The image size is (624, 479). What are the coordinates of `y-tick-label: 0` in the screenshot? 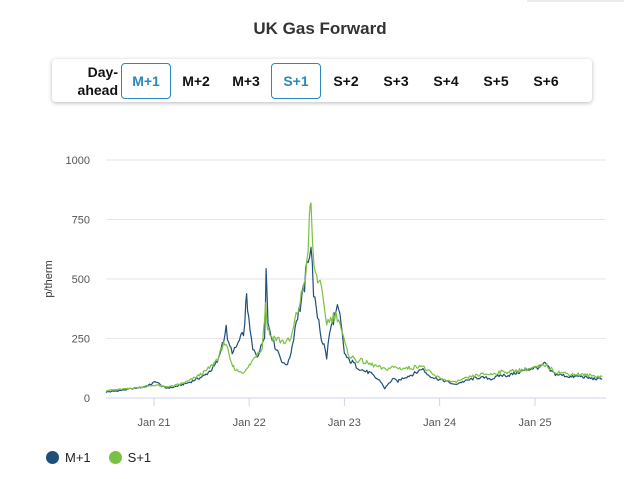 It's located at (87, 399).